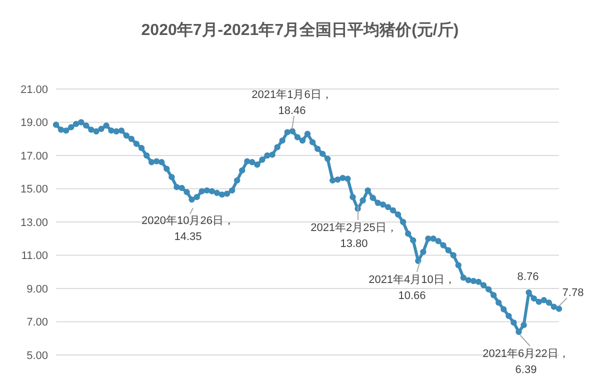 Image resolution: width=592 pixels, height=378 pixels. What do you see at coordinates (412, 288) in the screenshot?
I see `annotation: 2021年4月10日， 10.66` at bounding box center [412, 288].